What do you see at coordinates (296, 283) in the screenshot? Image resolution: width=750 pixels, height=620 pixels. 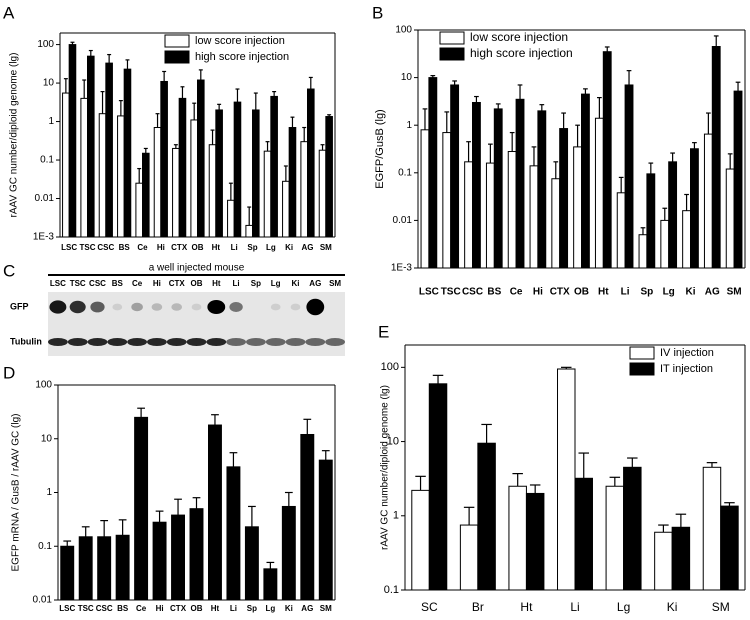 I see `lane-label: Ki` at bounding box center [296, 283].